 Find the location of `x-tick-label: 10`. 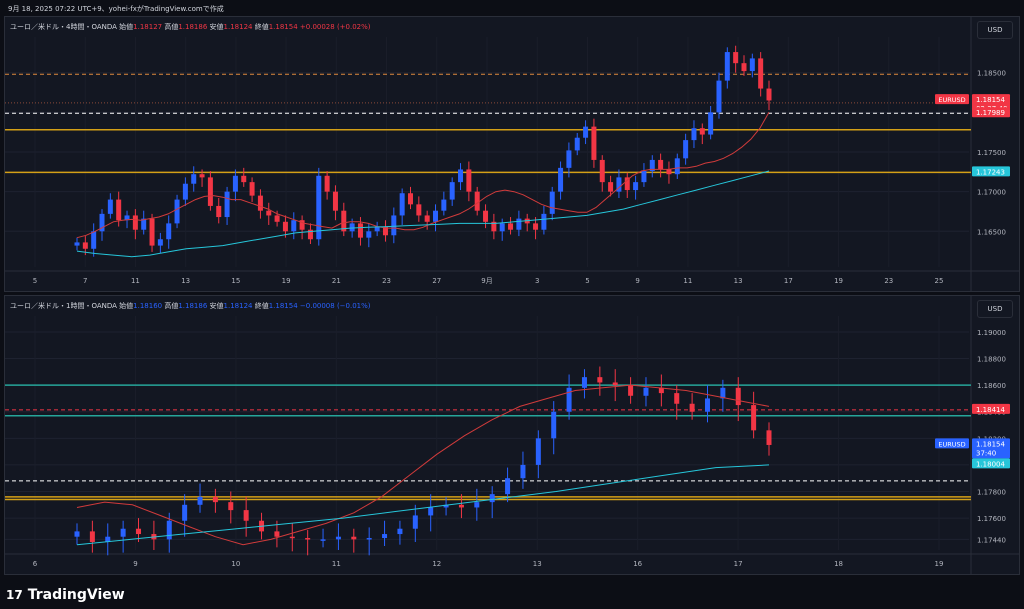

x-tick-label: 10 is located at coordinates (235, 564).